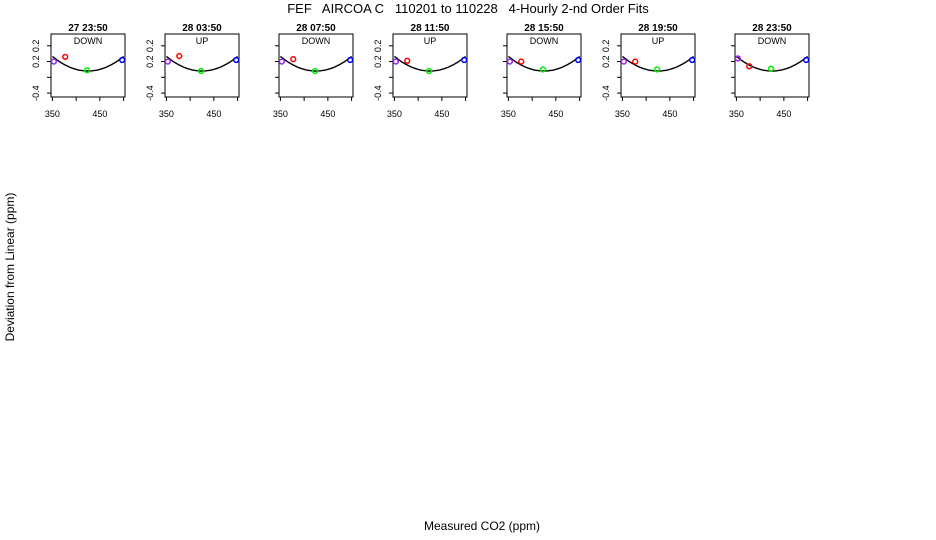 Image resolution: width=936 pixels, height=540 pixels. What do you see at coordinates (10, 267) in the screenshot?
I see `y-axis-title: Deviation from Linear (ppm)` at bounding box center [10, 267].